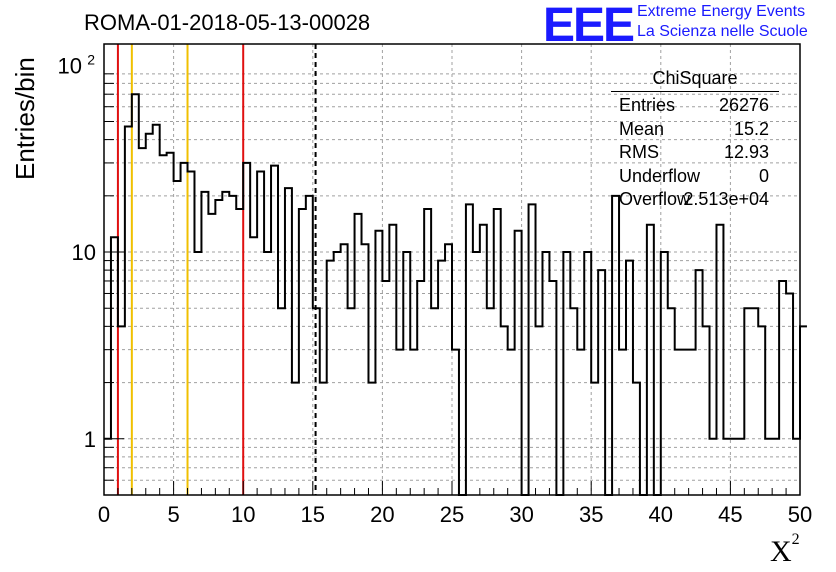 Image resolution: width=836 pixels, height=572 pixels. Describe the element at coordinates (660, 175) in the screenshot. I see `stats-label: Underflow` at that location.